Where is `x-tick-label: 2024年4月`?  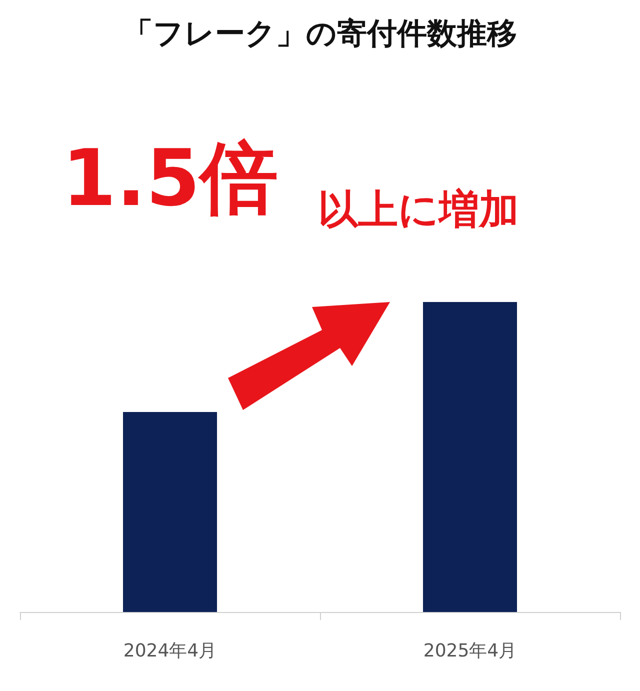 x-tick-label: 2024年4月 is located at coordinates (170, 651).